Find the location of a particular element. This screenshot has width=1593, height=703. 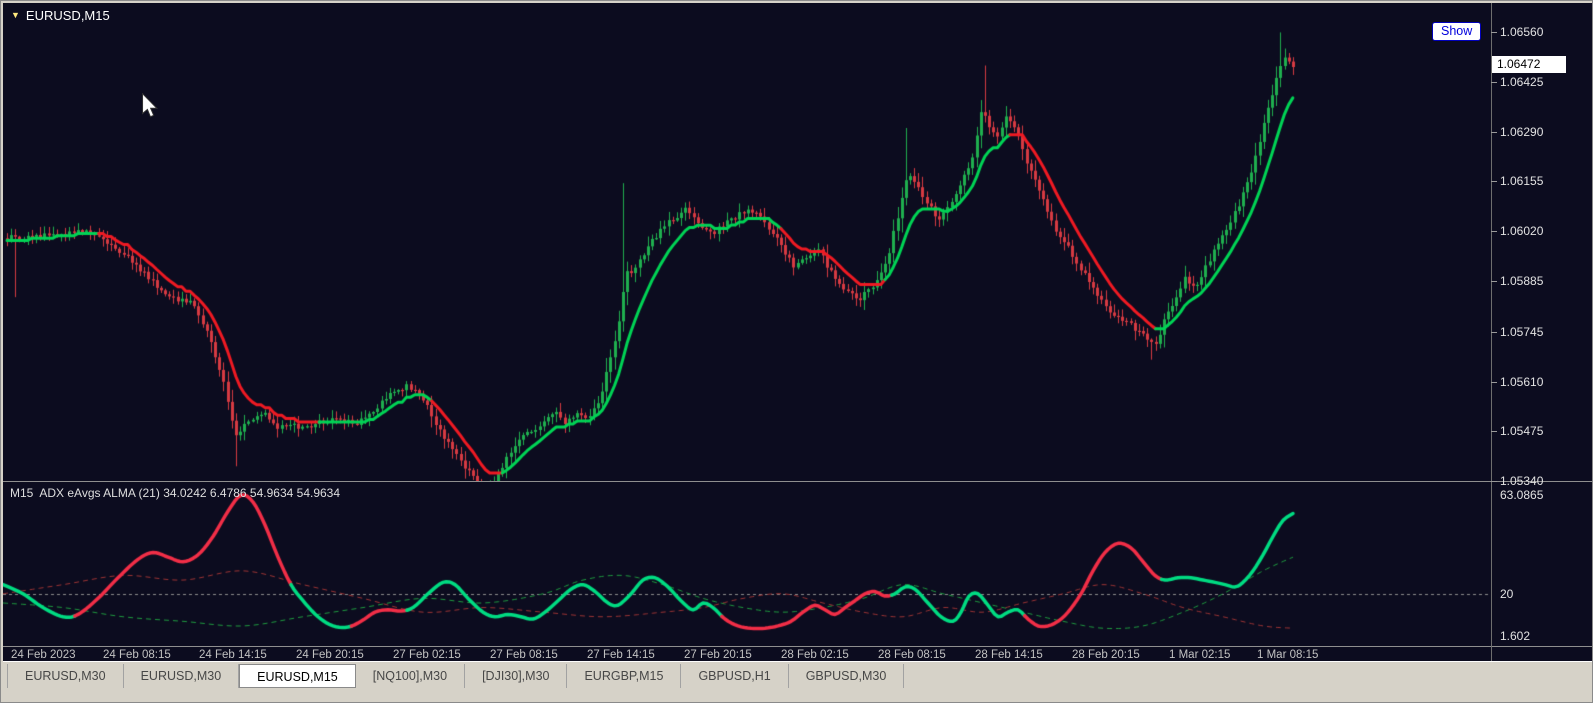

price-axis-separator is located at coordinates (1491, 333).